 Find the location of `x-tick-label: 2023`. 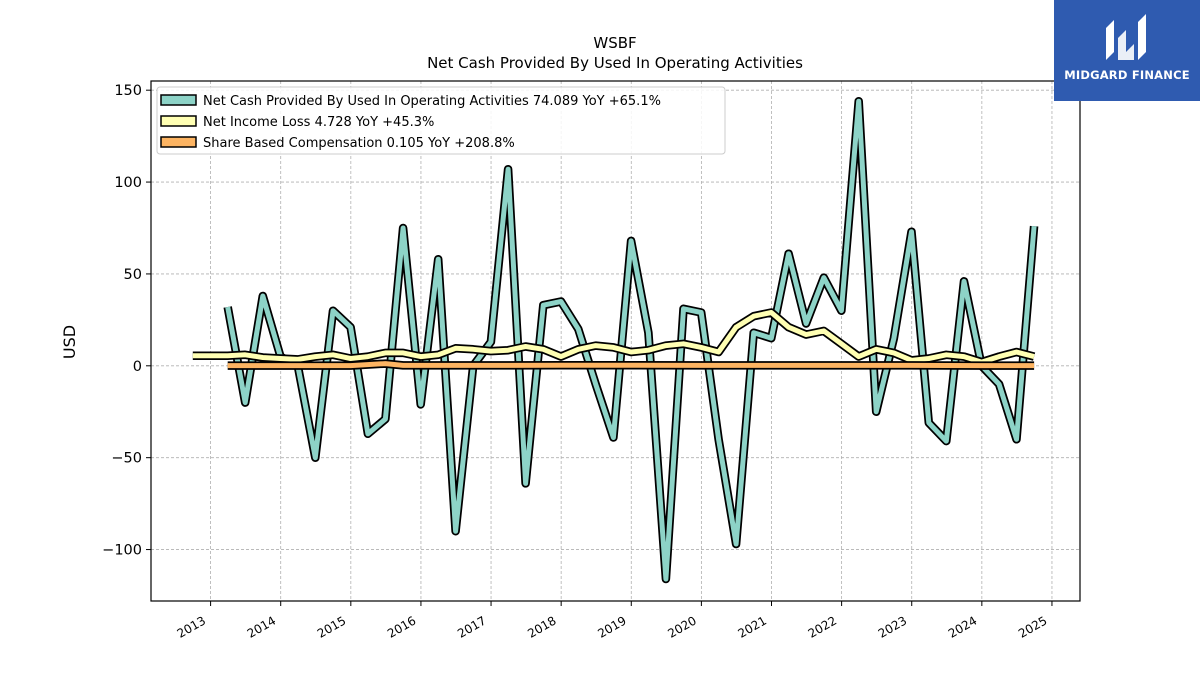

x-tick-label: 2023 is located at coordinates (892, 626).